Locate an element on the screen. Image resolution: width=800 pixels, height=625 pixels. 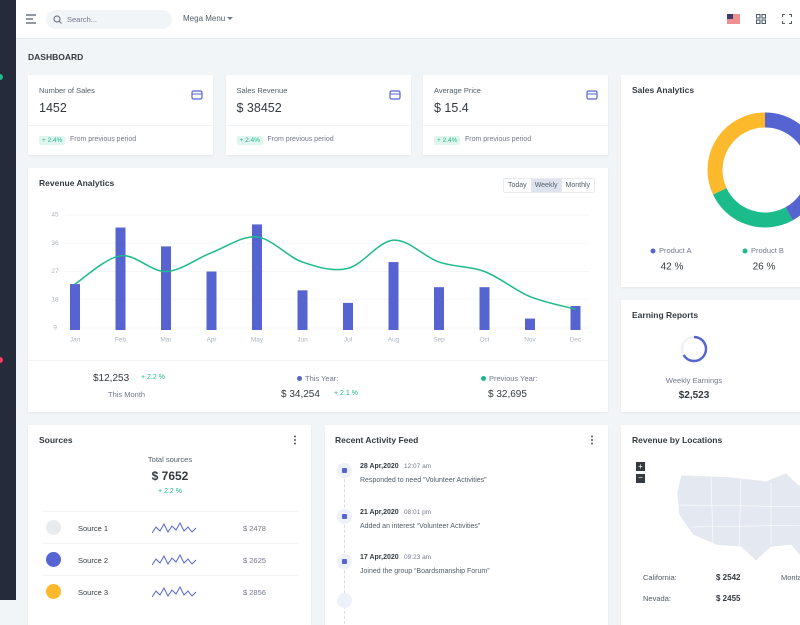
total-value: $ 7652 is located at coordinates (170, 476).